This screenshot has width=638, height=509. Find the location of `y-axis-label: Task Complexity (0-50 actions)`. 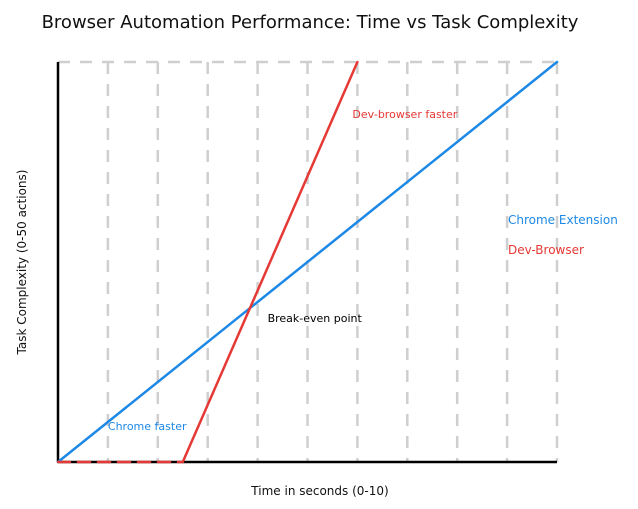

y-axis-label: Task Complexity (0-50 actions) is located at coordinates (22, 263).